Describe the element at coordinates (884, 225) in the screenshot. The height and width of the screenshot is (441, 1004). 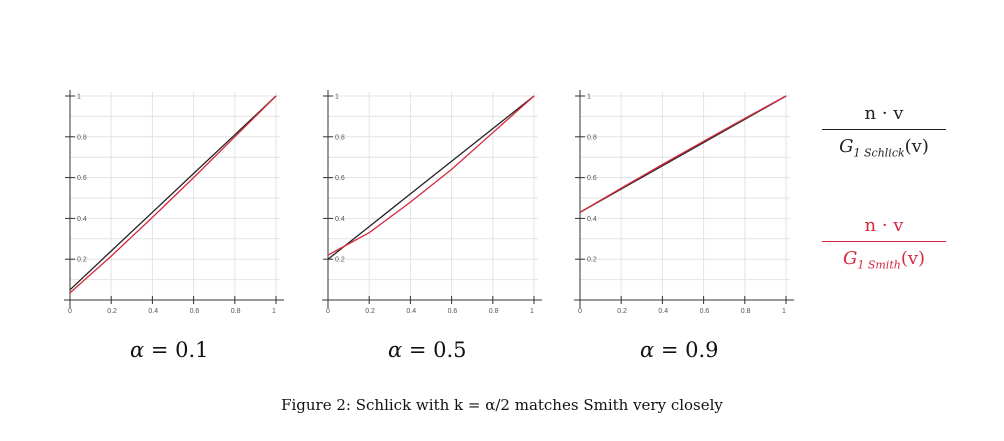
I see `legend-smith-numerator: n · v` at that location.